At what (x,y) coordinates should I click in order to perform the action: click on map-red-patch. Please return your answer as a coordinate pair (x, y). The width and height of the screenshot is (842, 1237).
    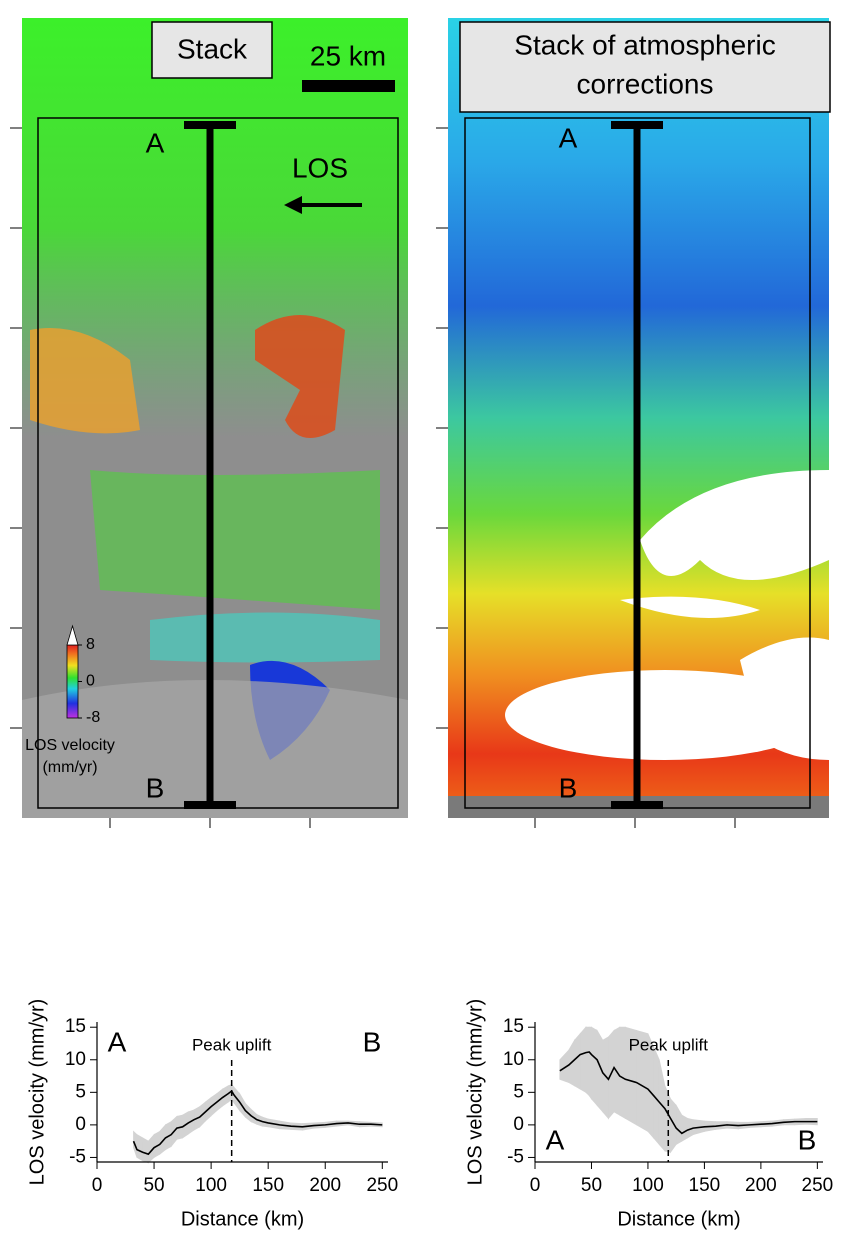
    Looking at the image, I should click on (300, 376).